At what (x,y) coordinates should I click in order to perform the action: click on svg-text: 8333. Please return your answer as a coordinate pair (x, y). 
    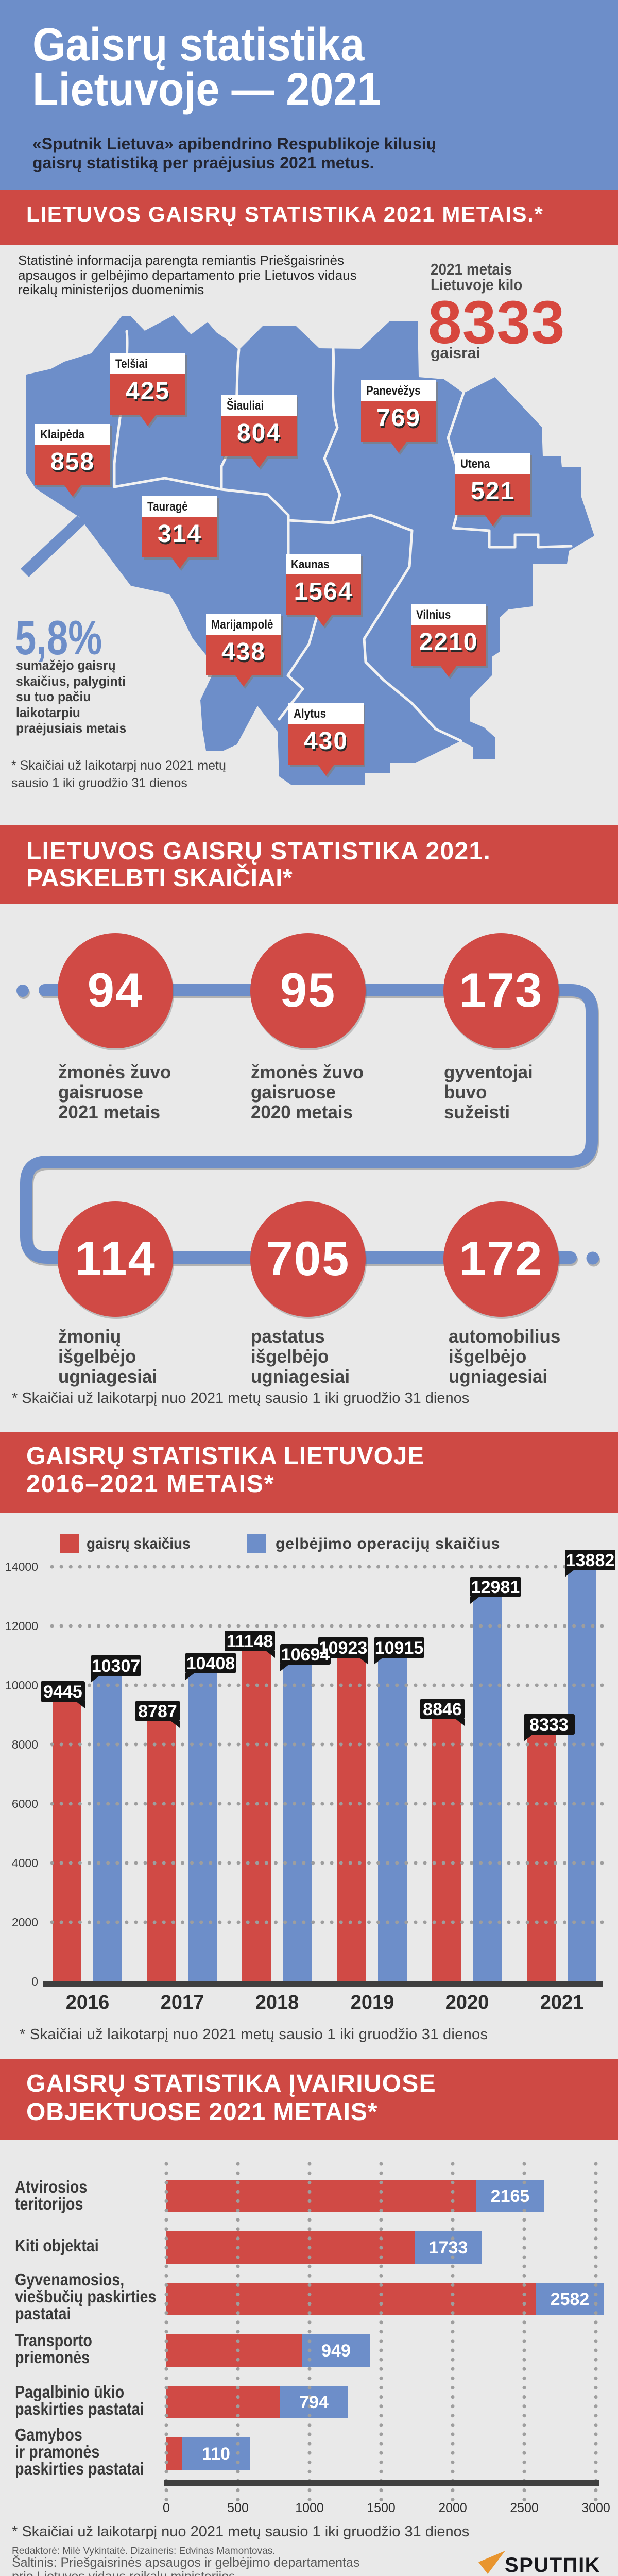
    Looking at the image, I should click on (549, 1725).